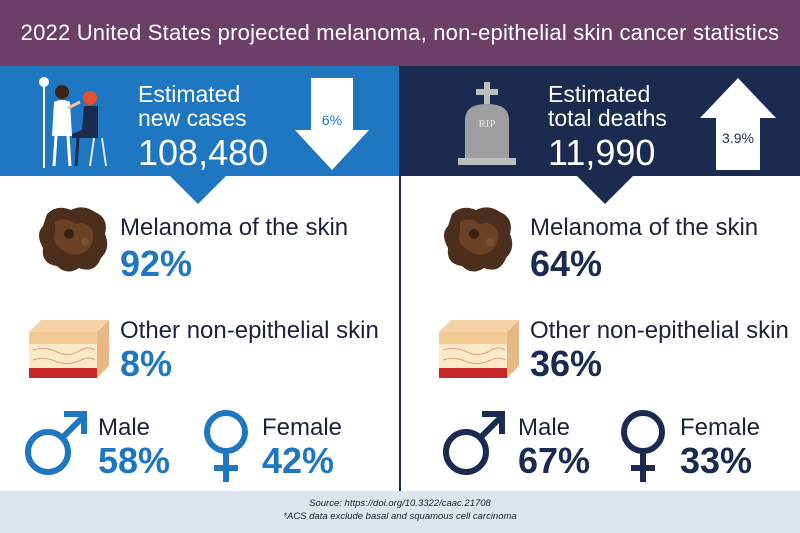 This screenshot has width=800, height=533. I want to click on total-deaths-number: 11,990, so click(602, 152).